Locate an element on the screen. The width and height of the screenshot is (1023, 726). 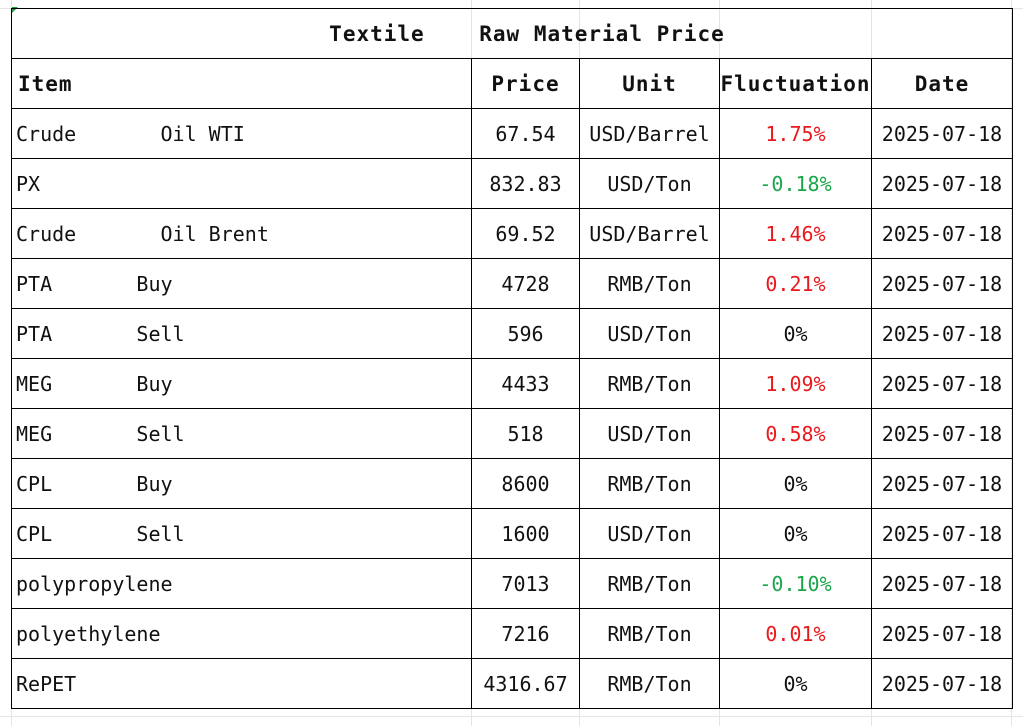
cell-item: PTA Buy is located at coordinates (241, 283).